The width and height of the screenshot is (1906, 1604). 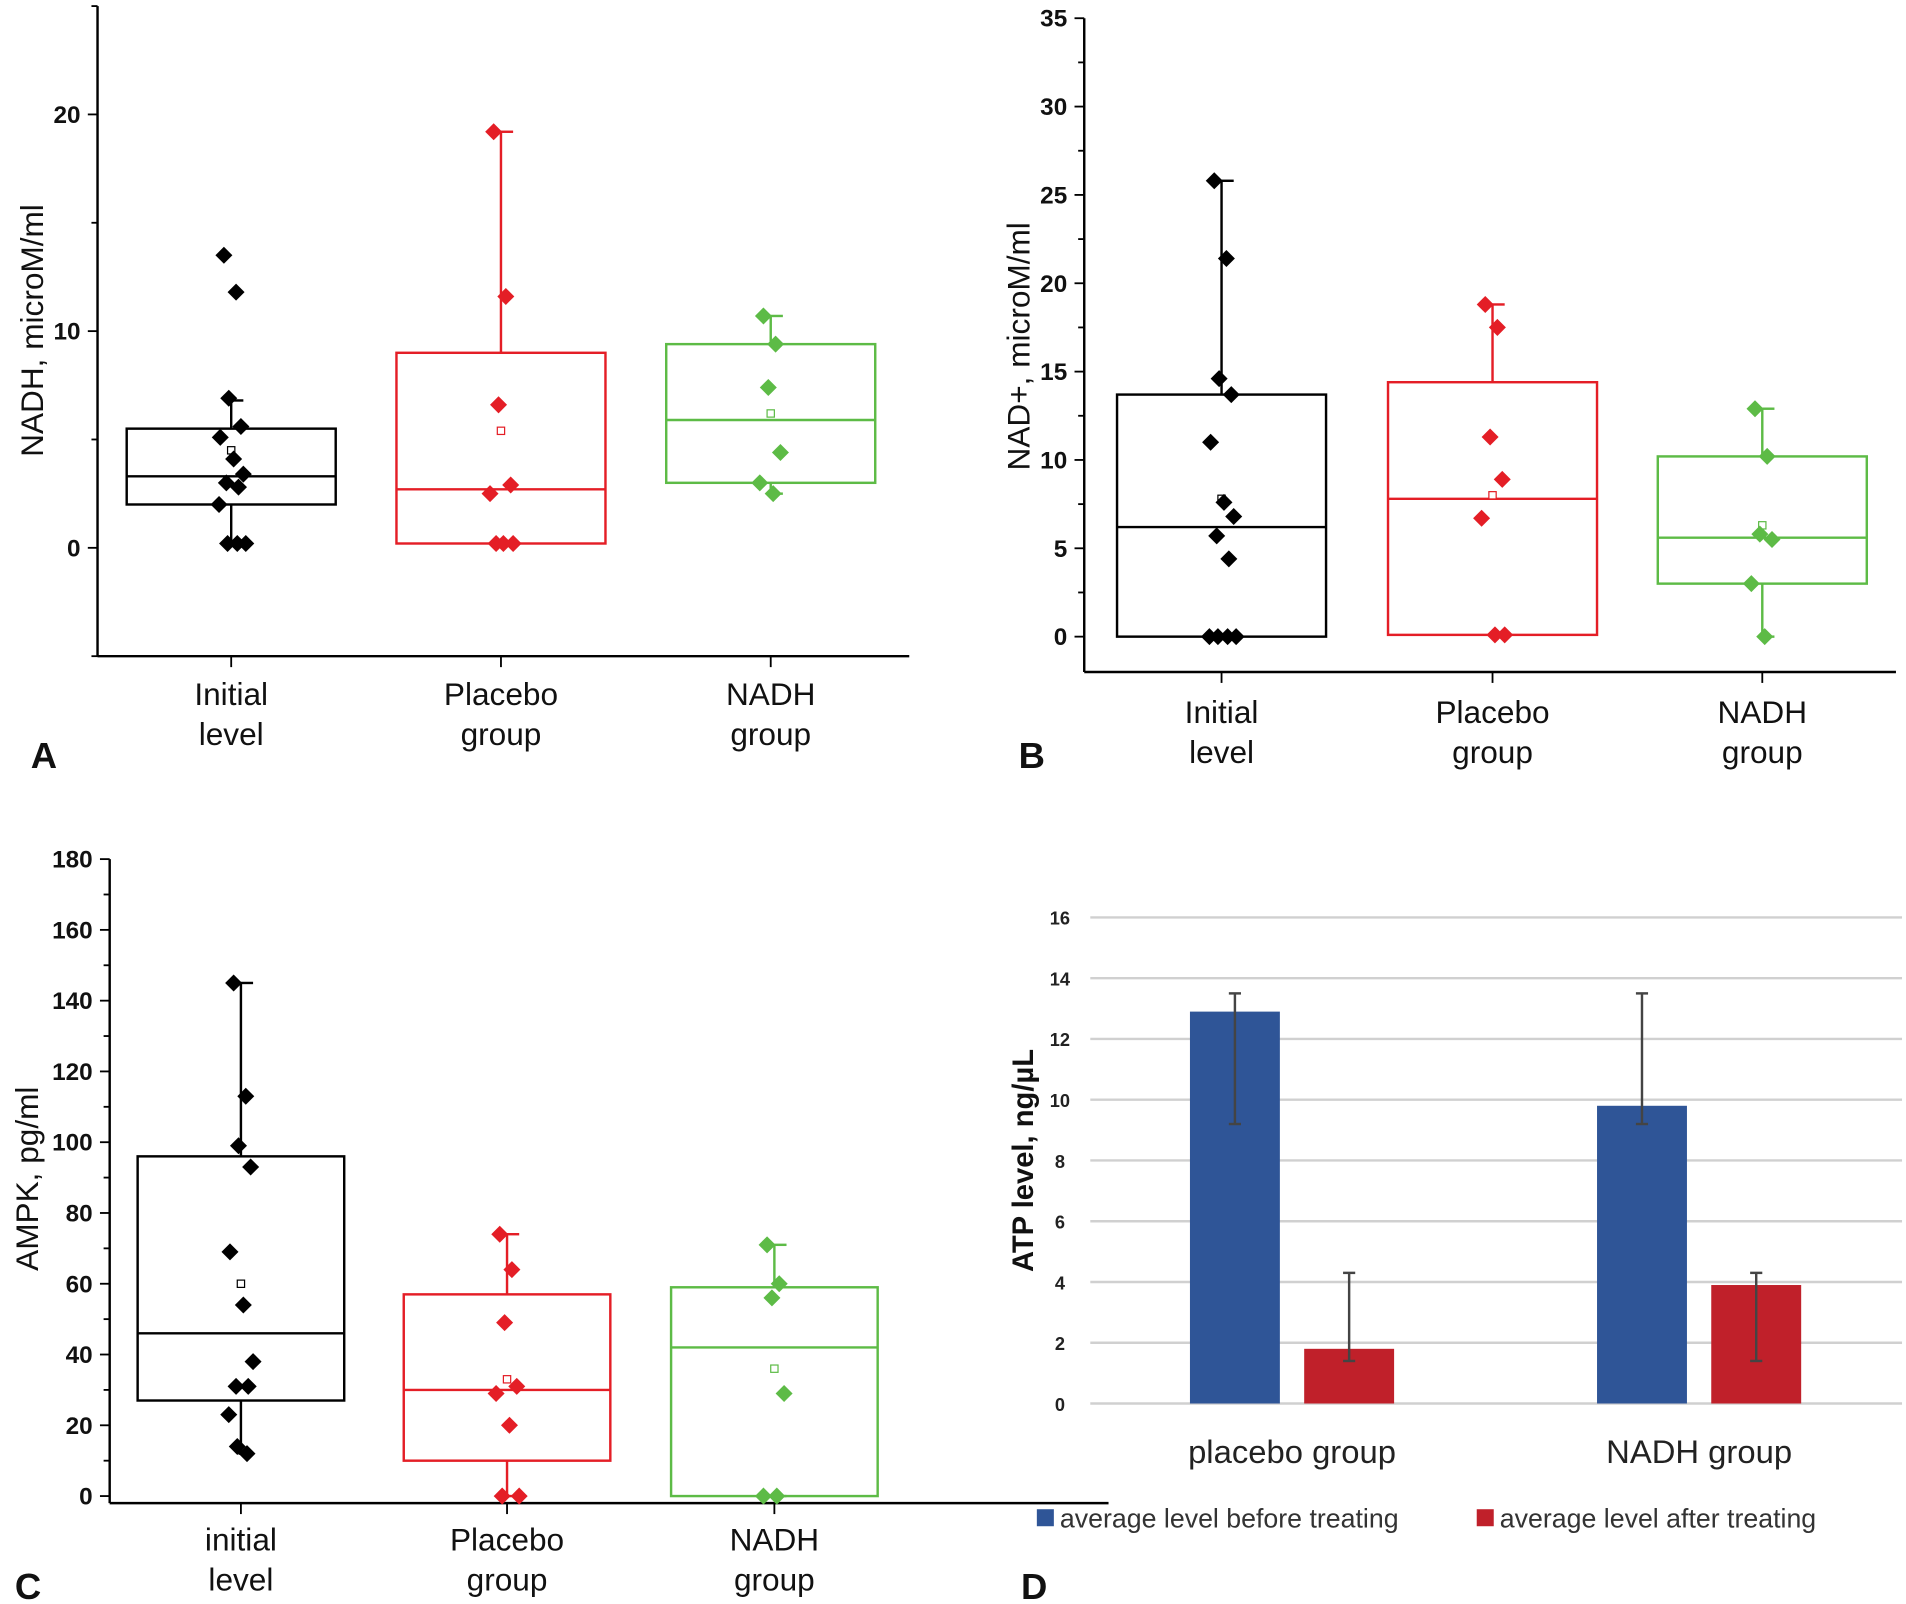 I want to click on y-tick-label: 180, so click(x=72, y=860).